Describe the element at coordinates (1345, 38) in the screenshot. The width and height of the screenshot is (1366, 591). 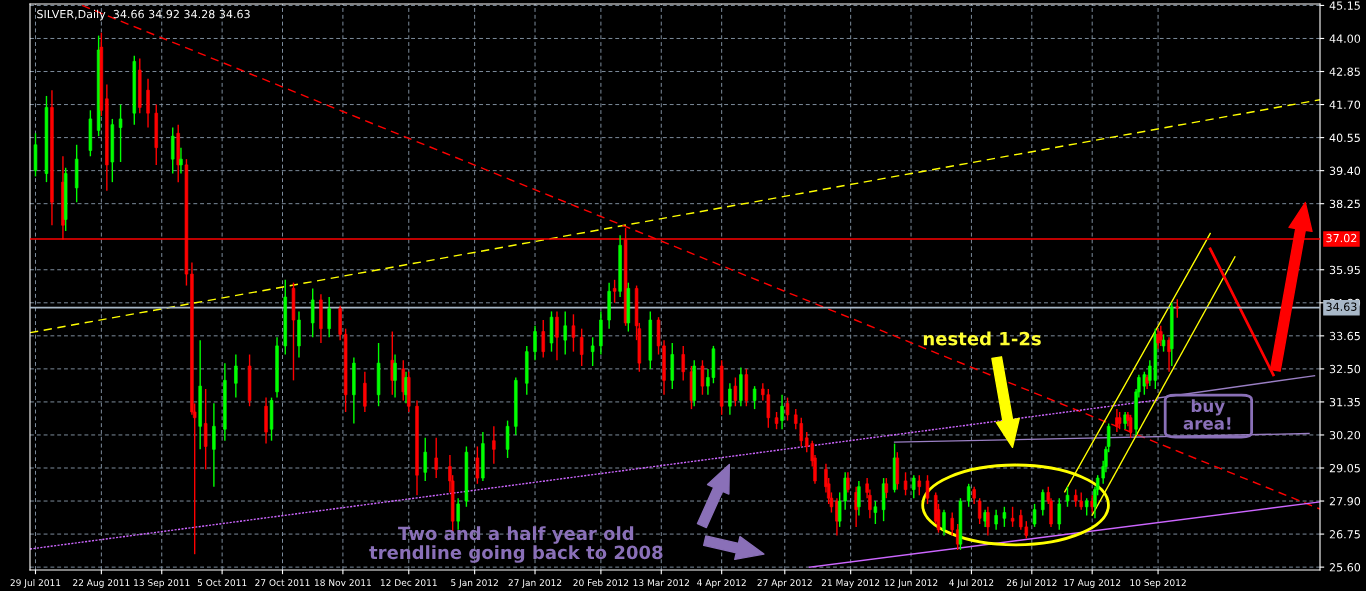
I see `y-tick-label: 44.00` at that location.